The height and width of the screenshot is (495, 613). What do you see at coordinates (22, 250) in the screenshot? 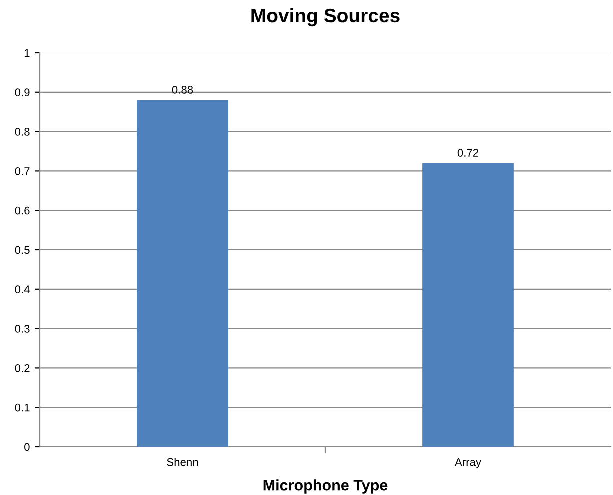
I see `y-tick-label: 0.5` at bounding box center [22, 250].